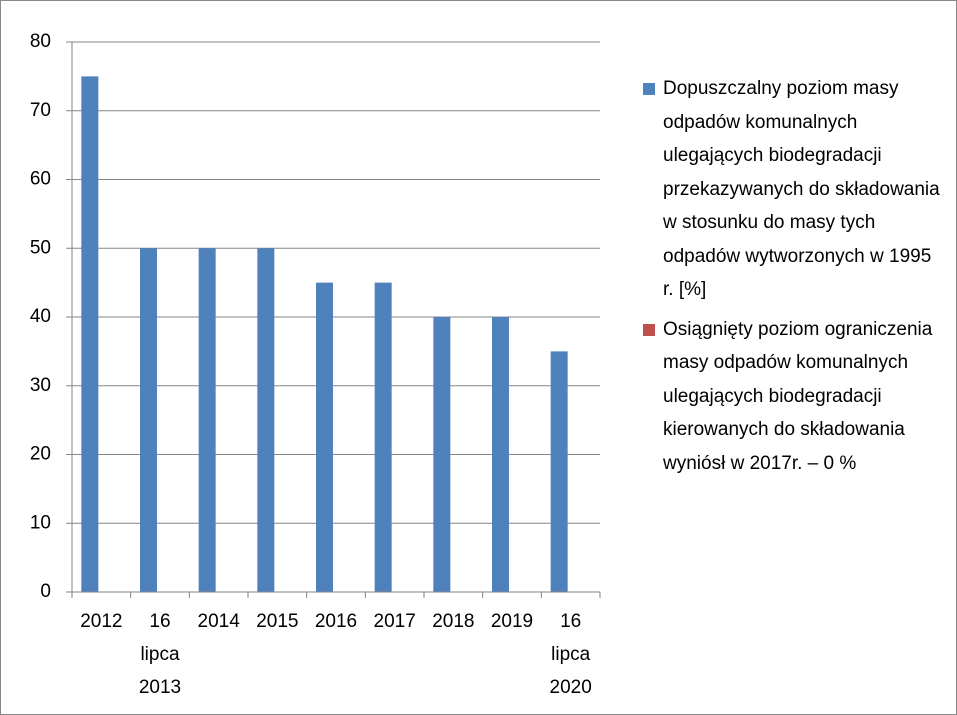 Image resolution: width=957 pixels, height=715 pixels. I want to click on x-tick-label: 2017, so click(395, 621).